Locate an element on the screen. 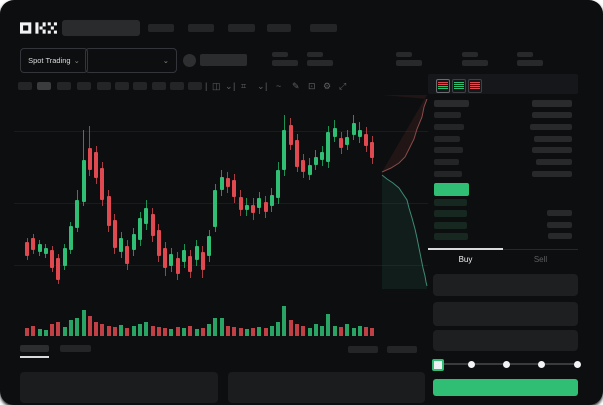  book-all-icon is located at coordinates (443, 86).